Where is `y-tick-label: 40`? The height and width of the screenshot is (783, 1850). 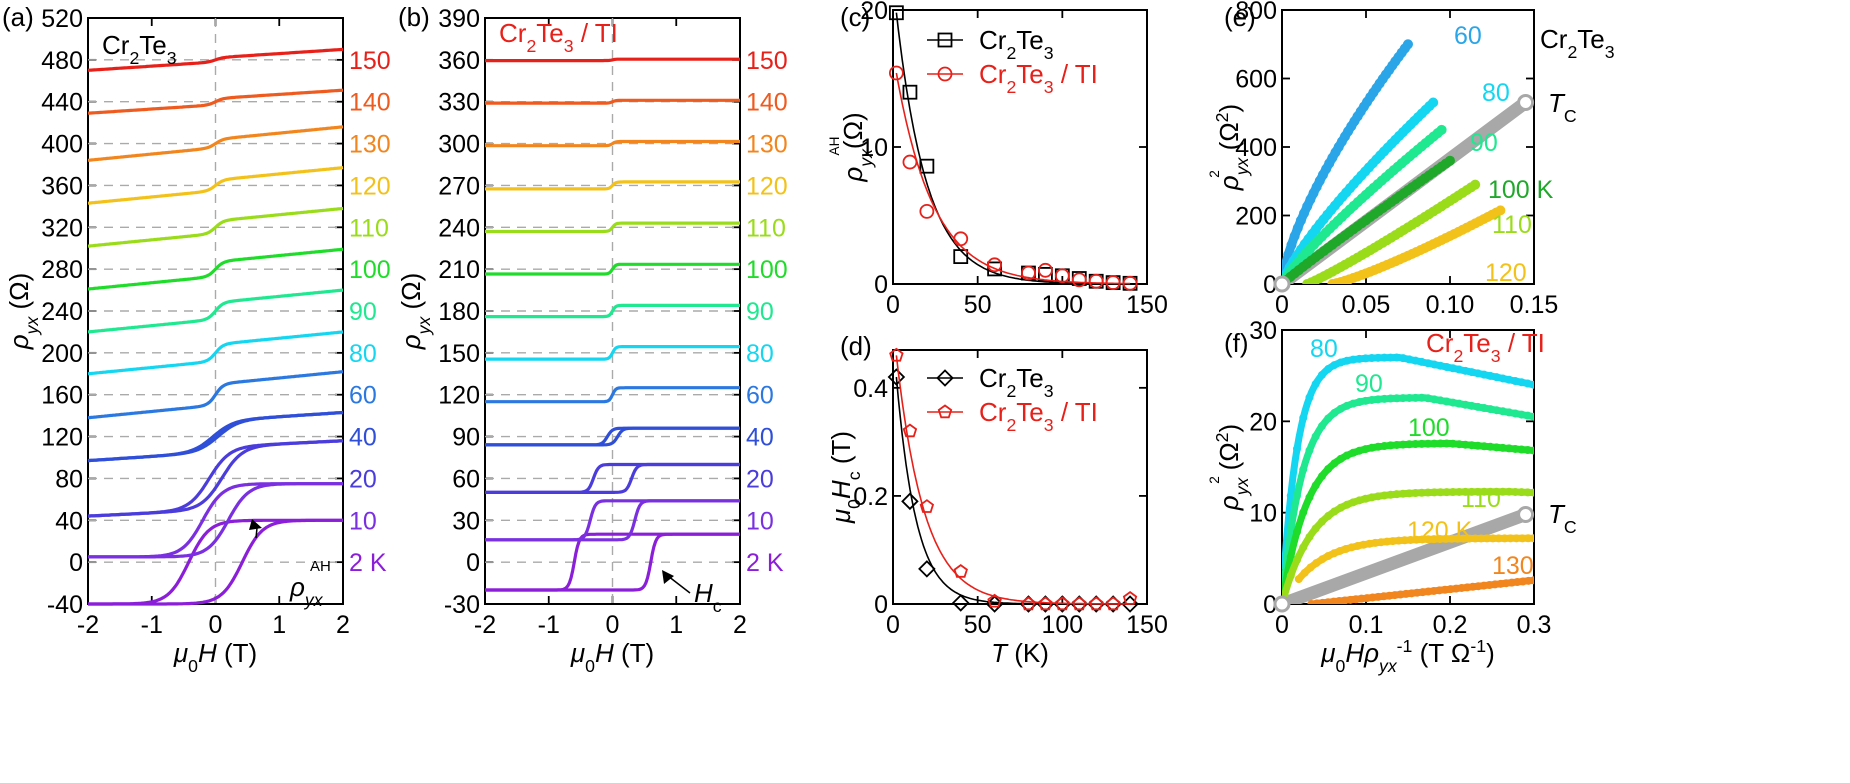 y-tick-label: 40 is located at coordinates (69, 521).